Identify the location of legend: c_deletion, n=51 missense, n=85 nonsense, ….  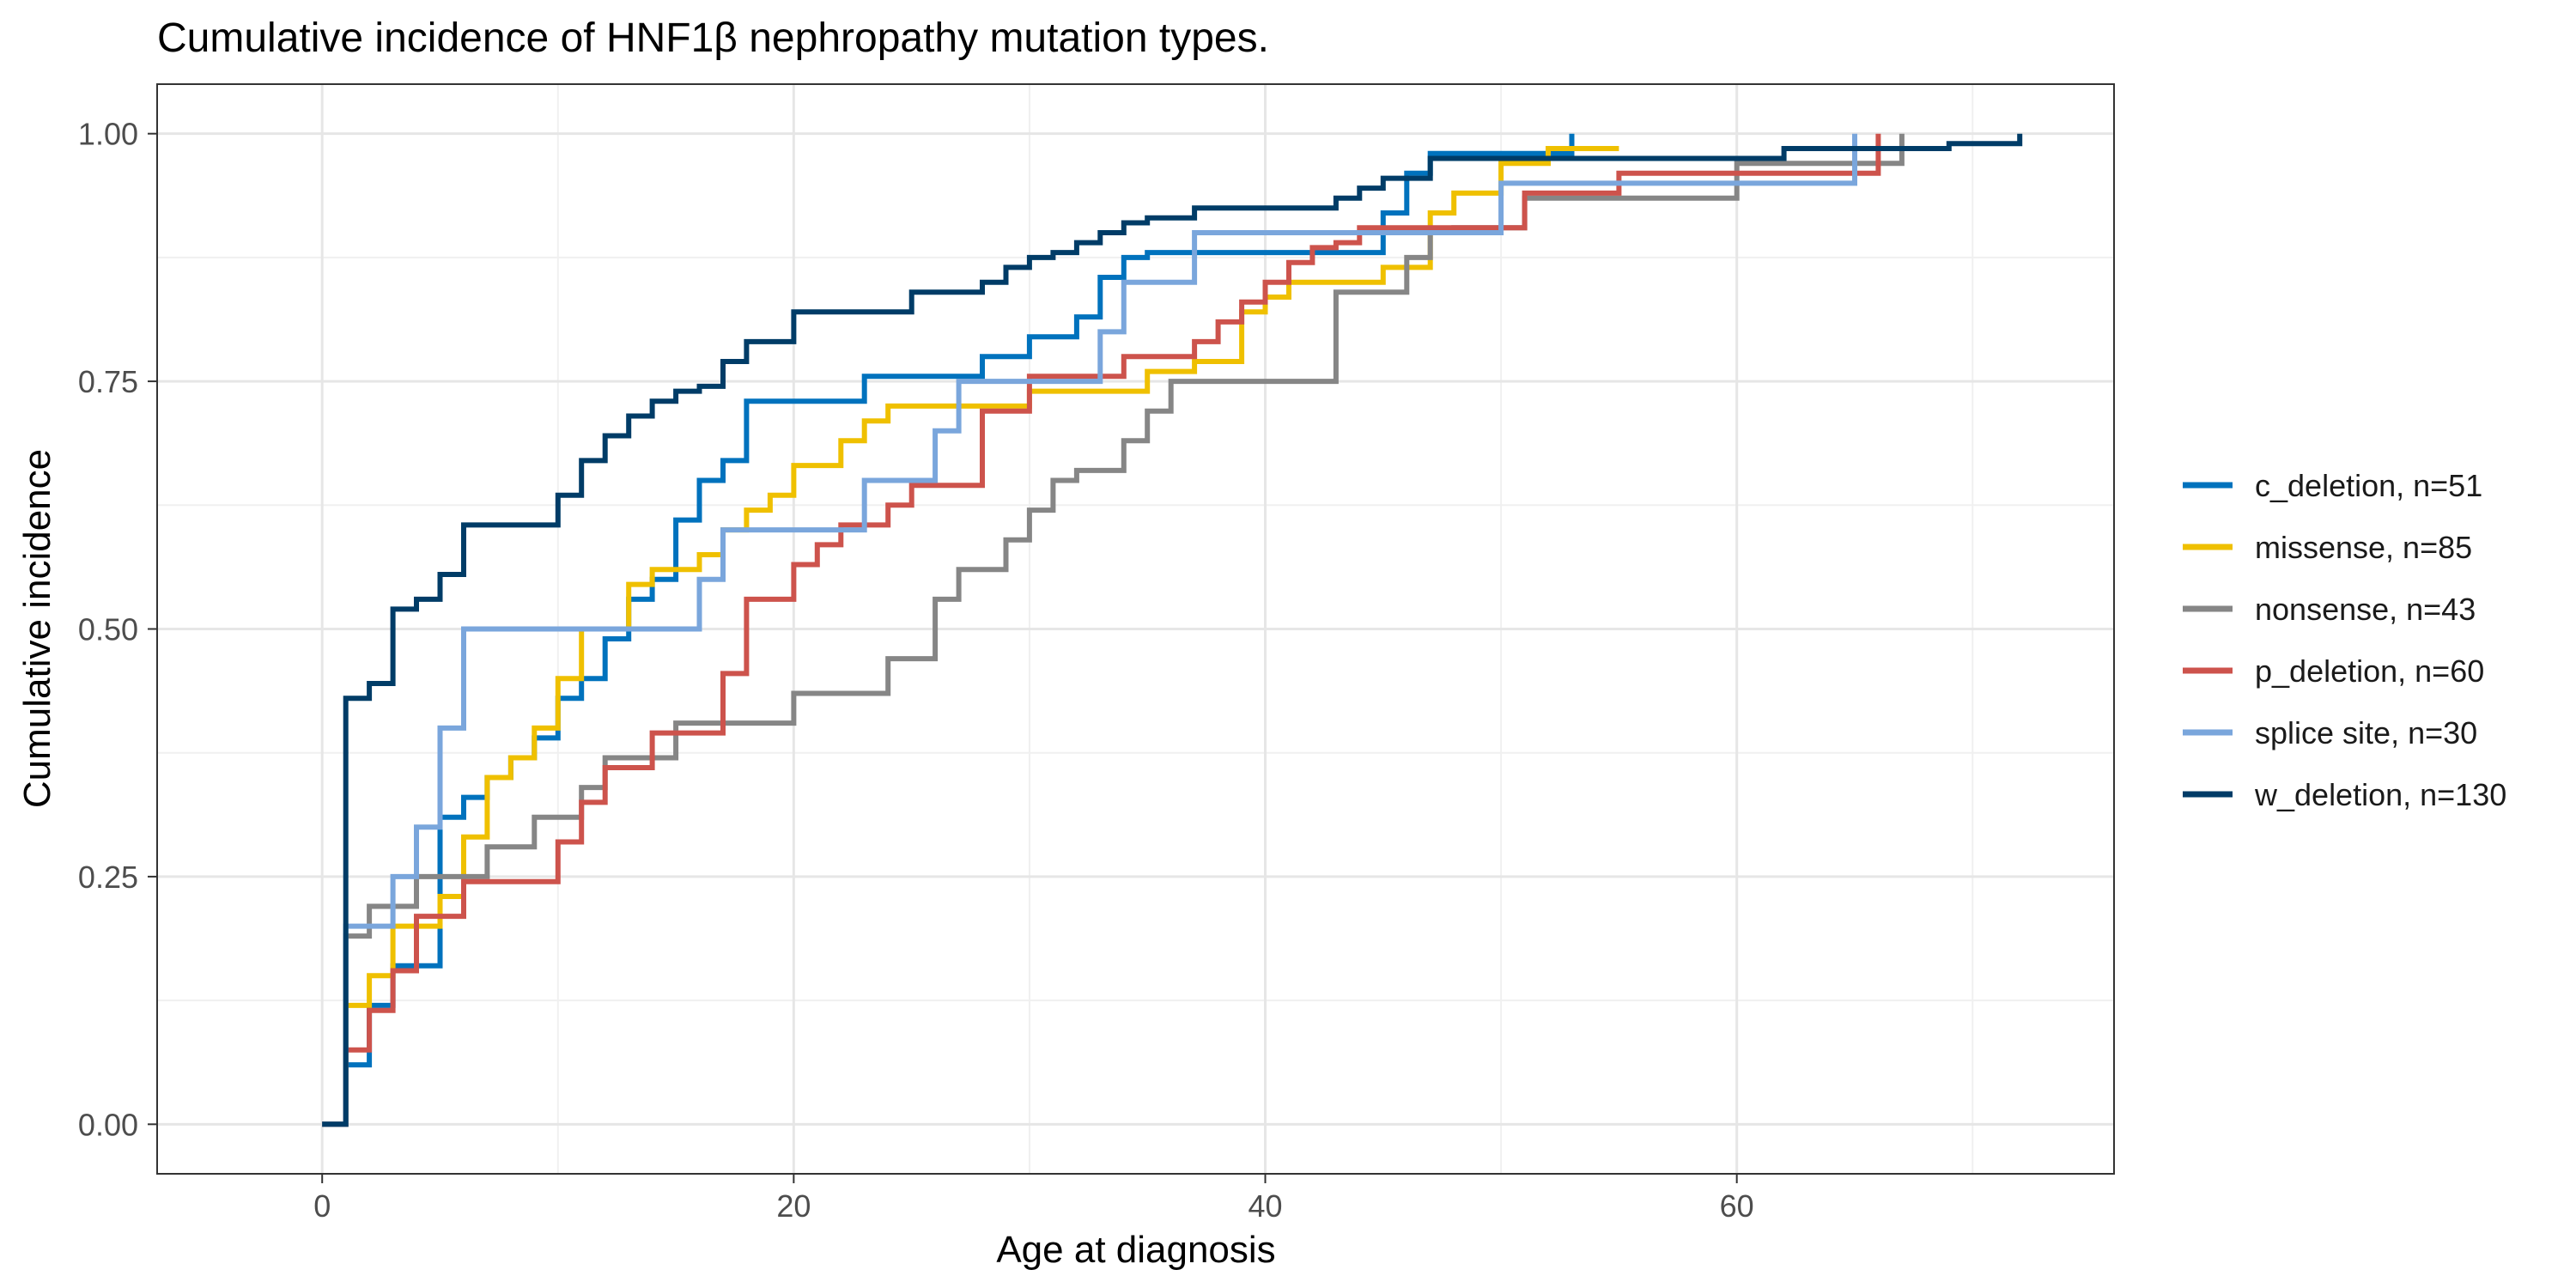
(2345, 640).